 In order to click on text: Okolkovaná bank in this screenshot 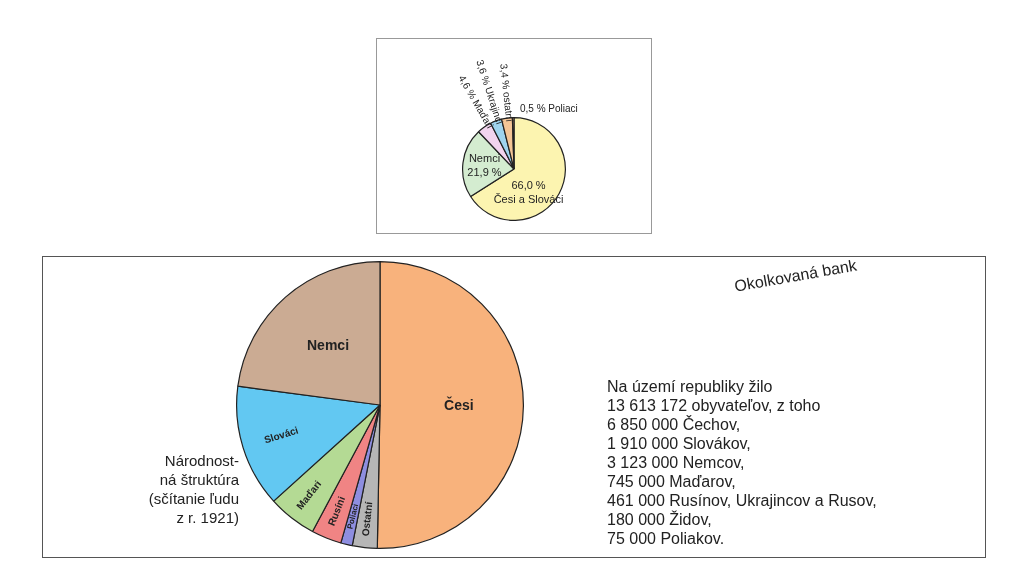, I will do `click(796, 275)`.